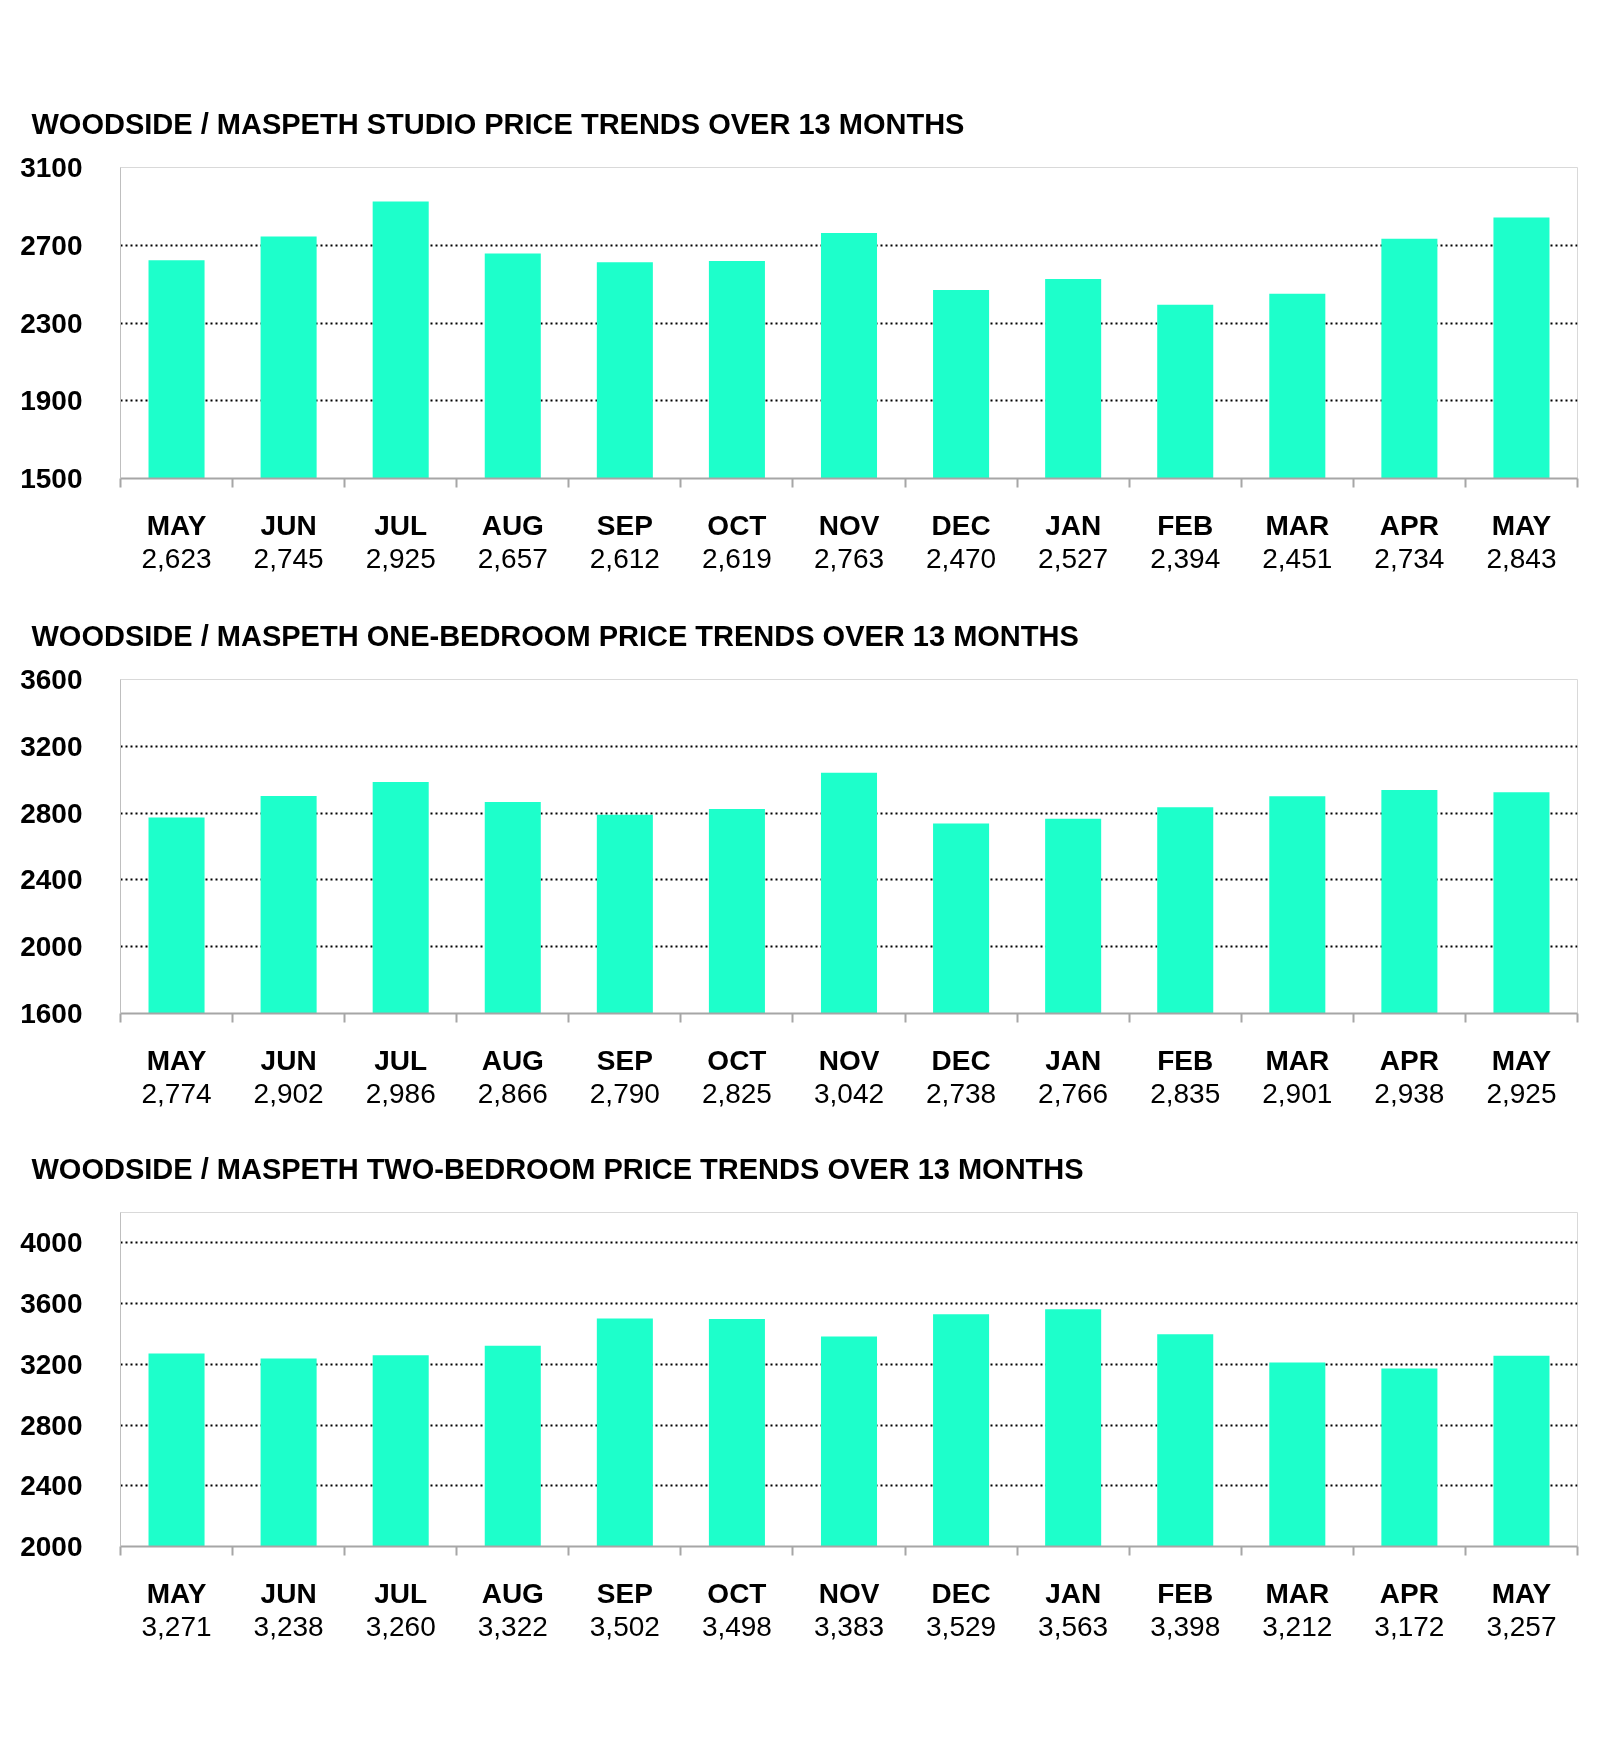  I want to click on data-label: 2,734, so click(1409, 558).